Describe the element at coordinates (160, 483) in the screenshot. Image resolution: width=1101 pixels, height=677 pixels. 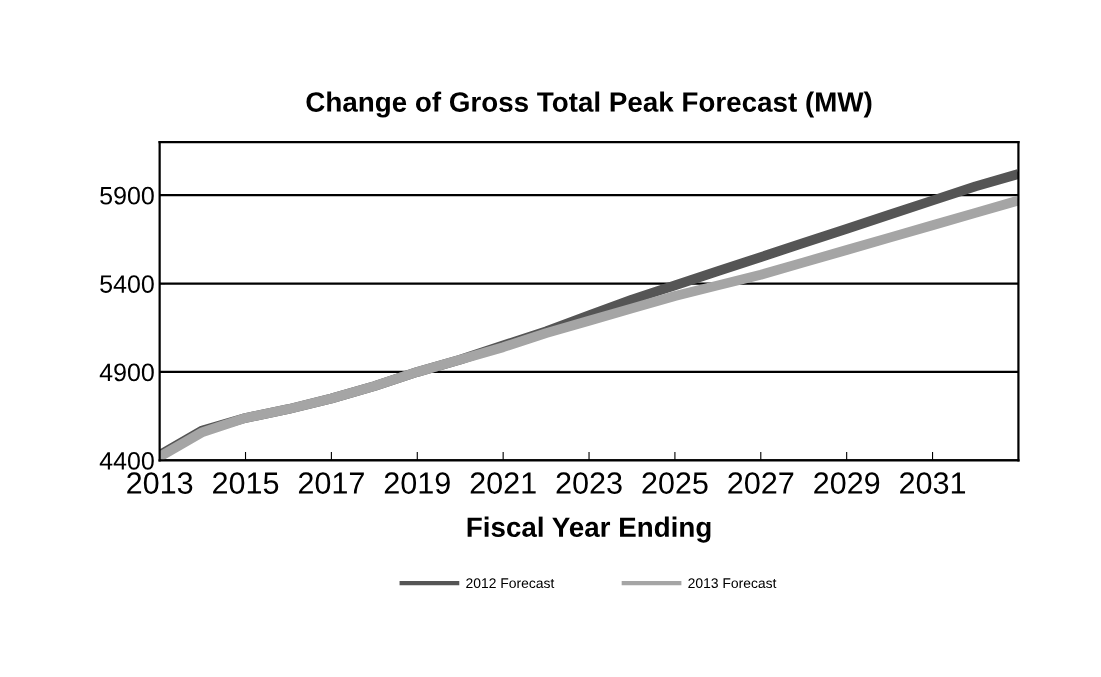
I see `x-tick-label: 2013` at that location.